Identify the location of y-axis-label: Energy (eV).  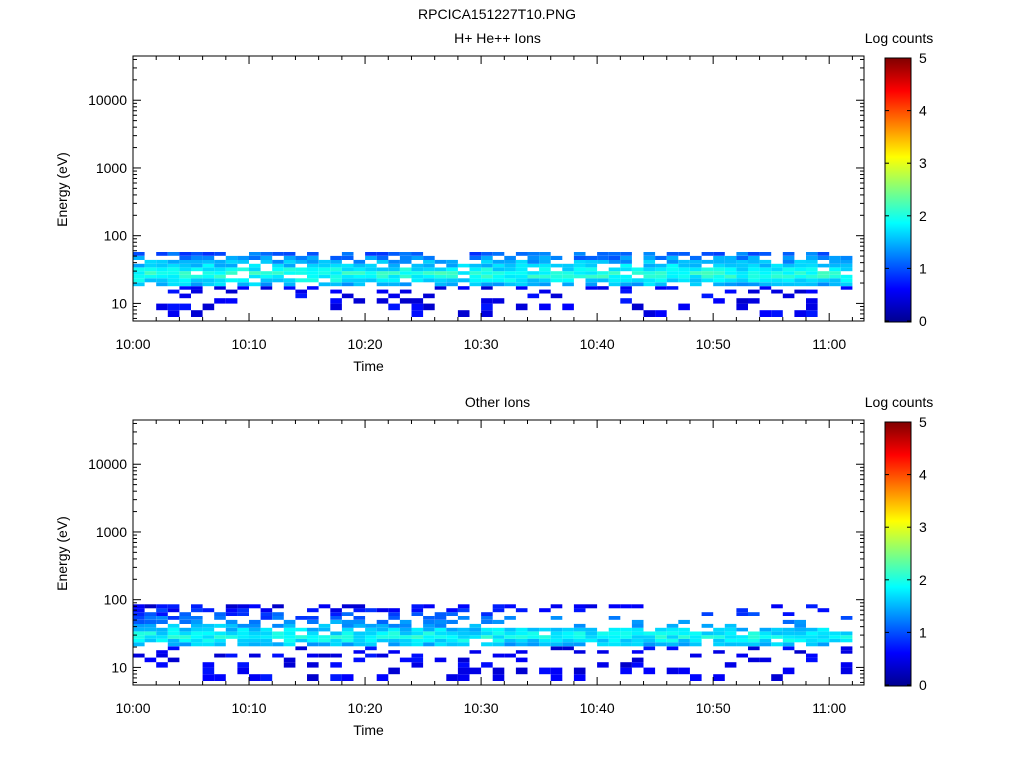
(62, 189).